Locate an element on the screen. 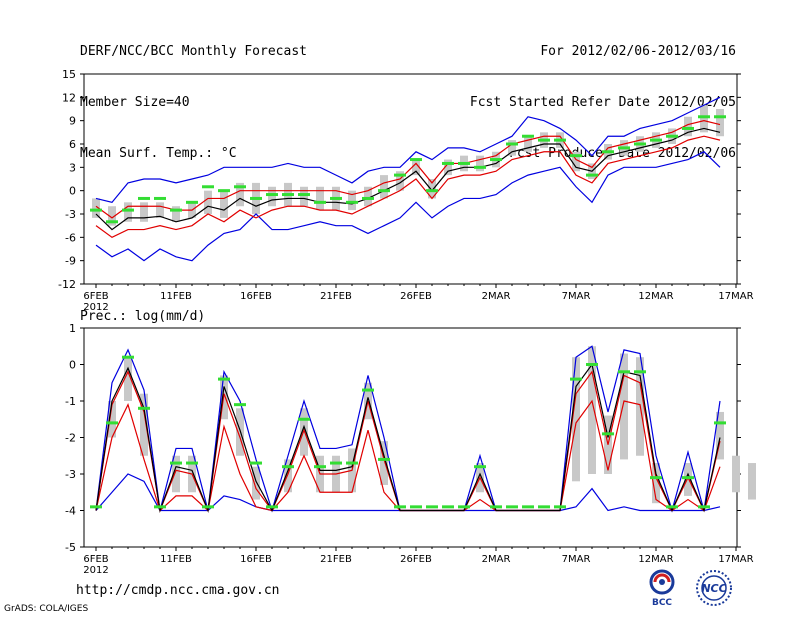  ncc-logo-text: NCC is located at coordinates (713, 588).